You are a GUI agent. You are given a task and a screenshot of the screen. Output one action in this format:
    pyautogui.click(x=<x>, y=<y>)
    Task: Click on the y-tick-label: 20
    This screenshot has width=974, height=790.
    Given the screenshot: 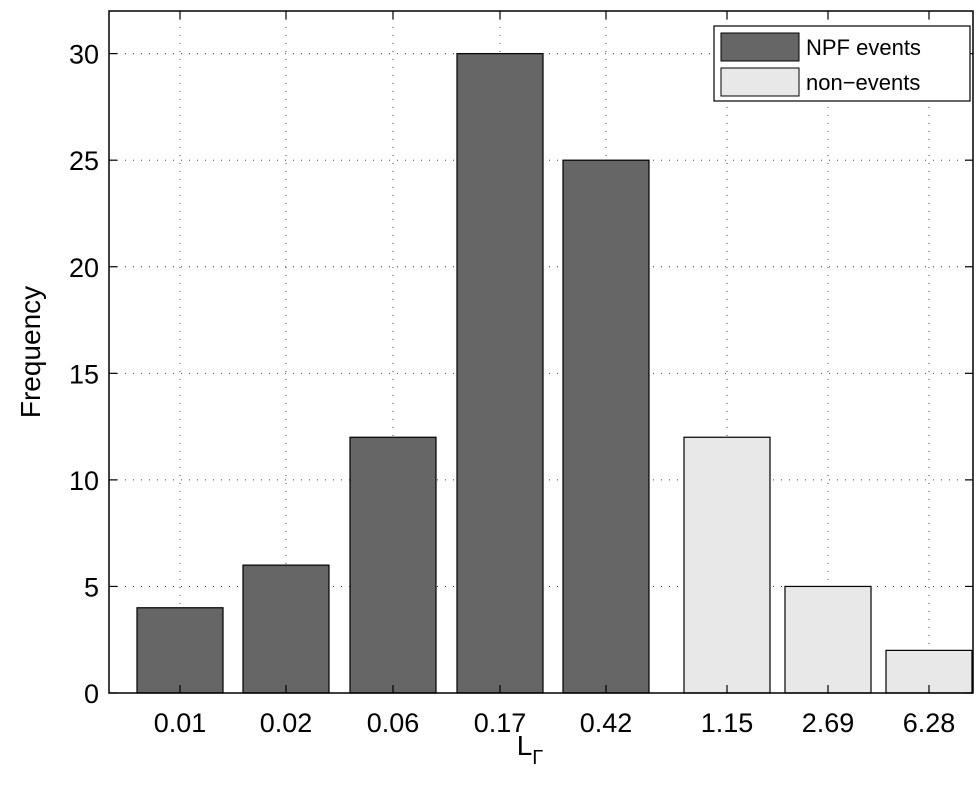 What is the action you would take?
    pyautogui.click(x=84, y=268)
    